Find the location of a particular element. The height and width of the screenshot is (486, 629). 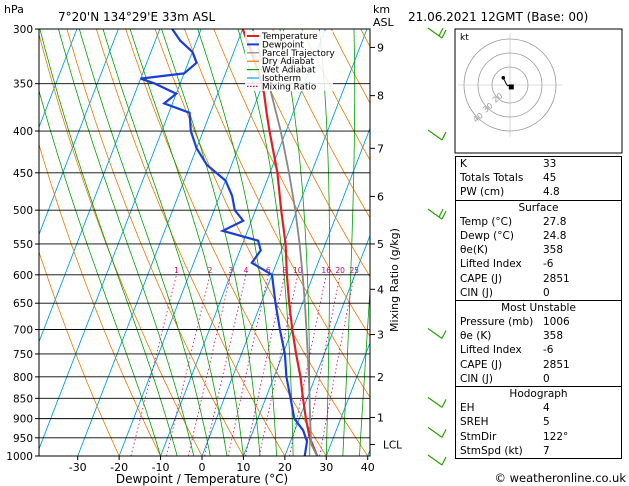

unstable-label: θe (K) is located at coordinates (476, 336).